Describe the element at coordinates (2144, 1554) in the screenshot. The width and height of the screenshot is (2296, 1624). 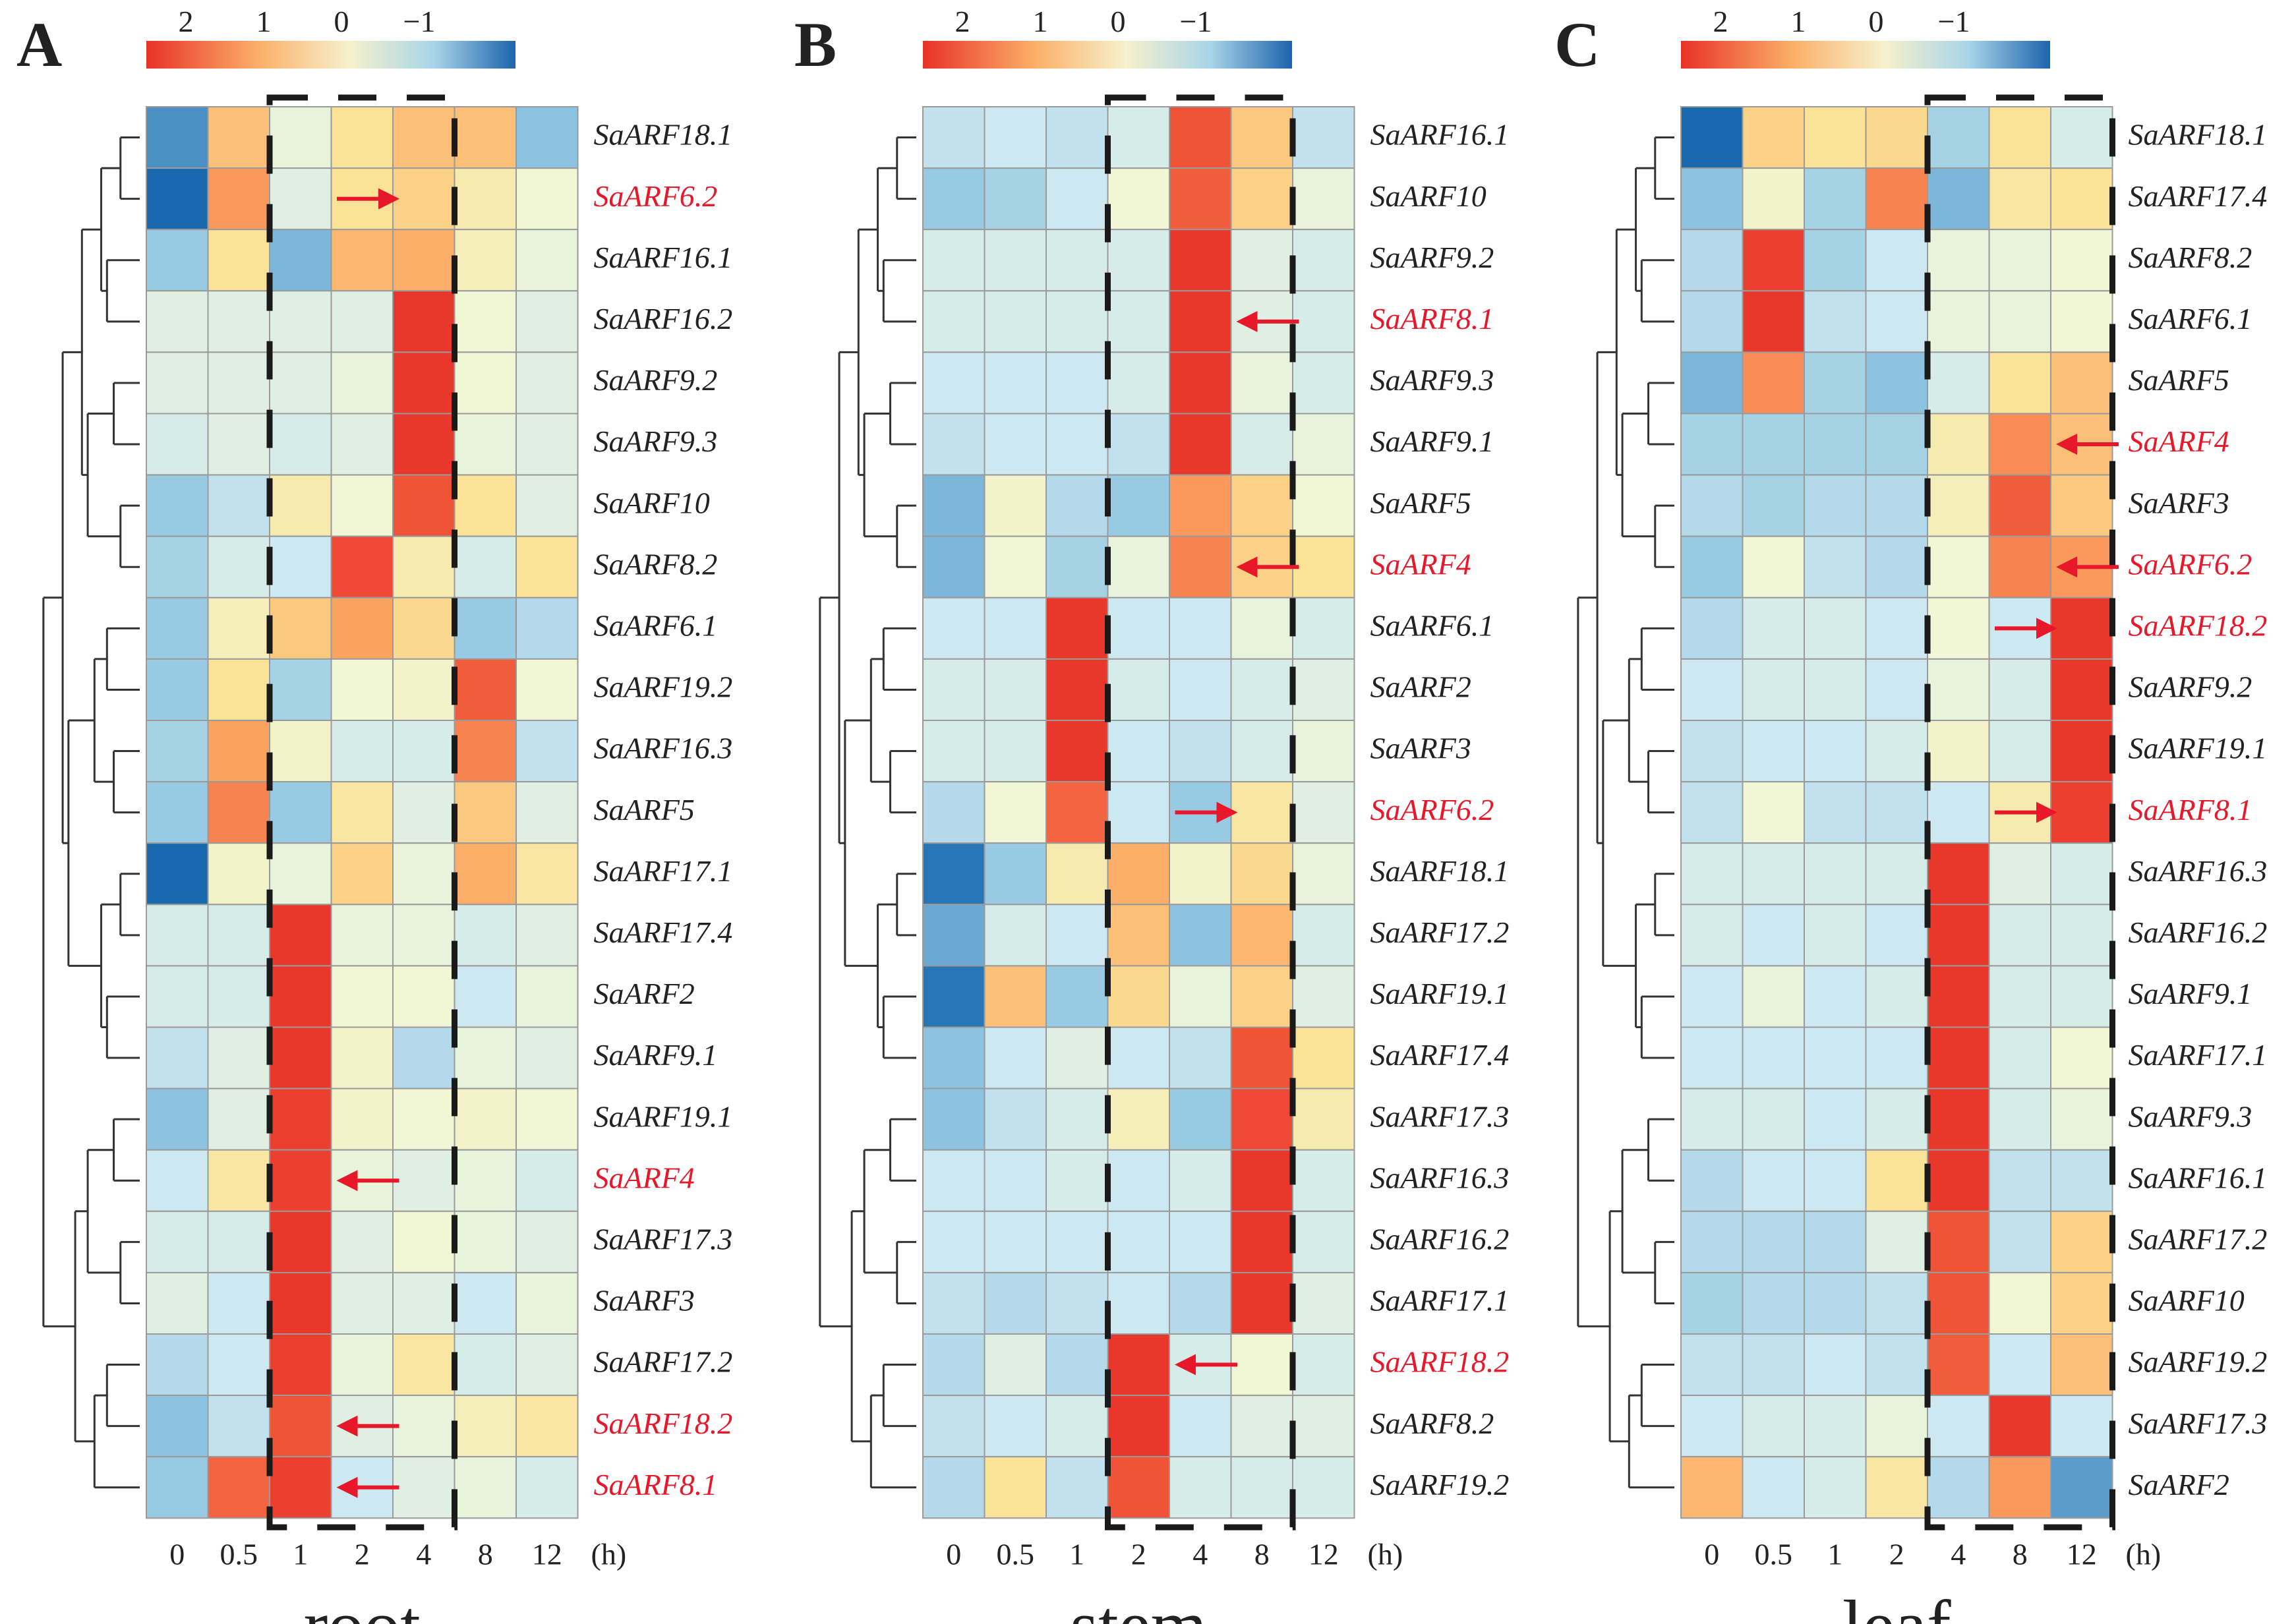
I see `x-unit-label: (h)` at that location.